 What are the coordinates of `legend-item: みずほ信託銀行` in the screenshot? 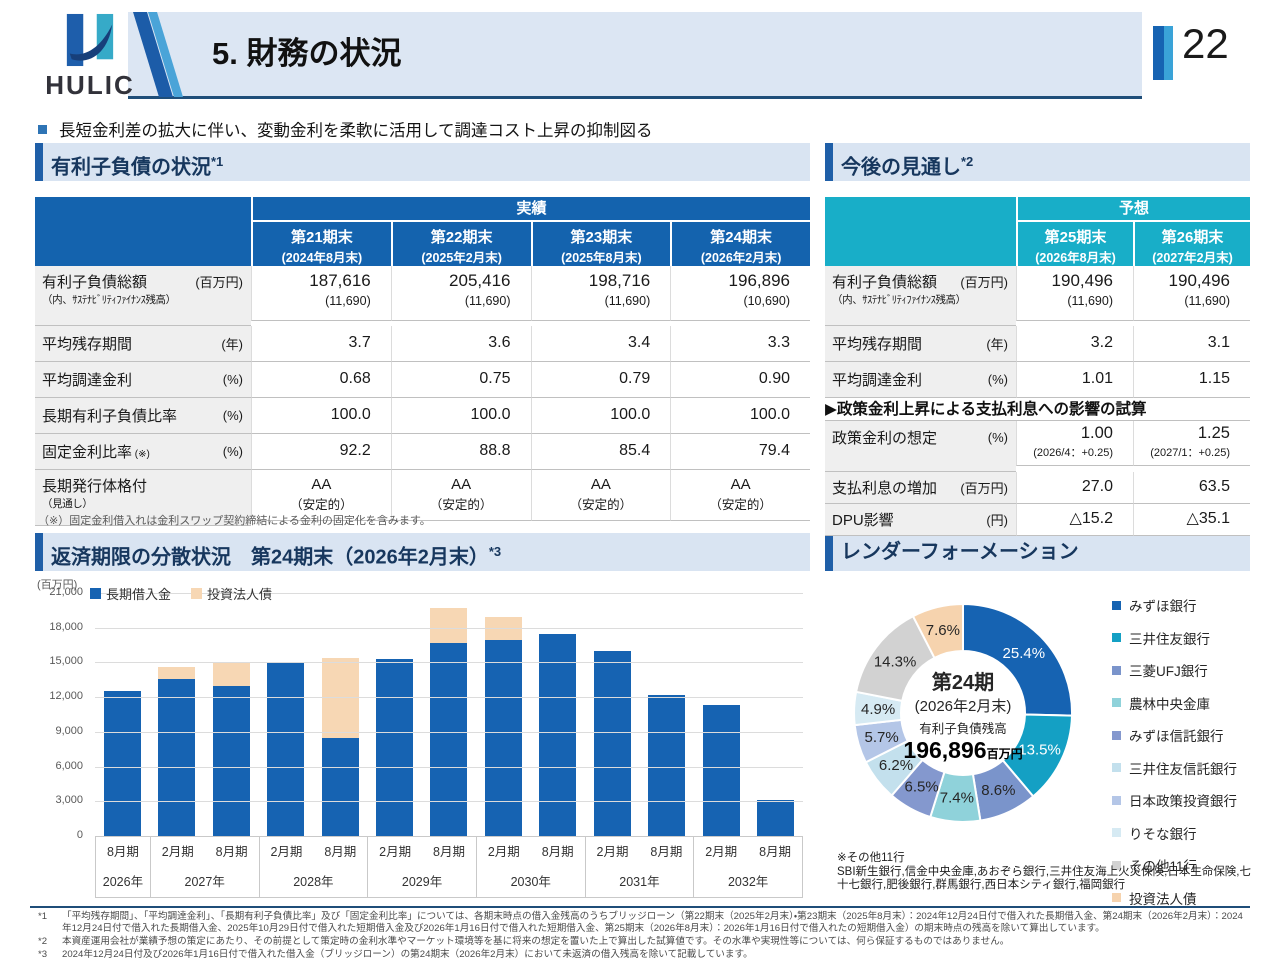 It's located at (1174, 735).